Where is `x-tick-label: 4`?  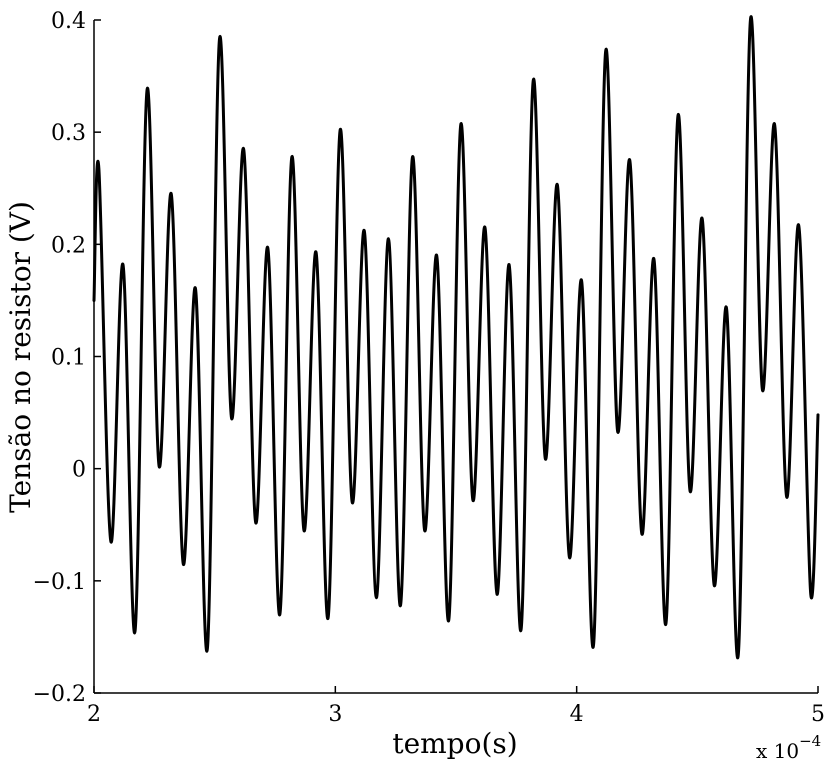
x-tick-label: 4 is located at coordinates (577, 714).